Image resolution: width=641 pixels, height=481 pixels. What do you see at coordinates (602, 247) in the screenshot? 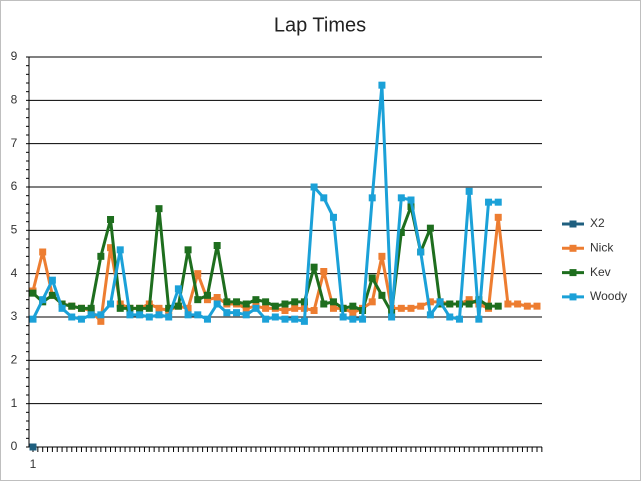
I see `legend-label: Nick` at bounding box center [602, 247].